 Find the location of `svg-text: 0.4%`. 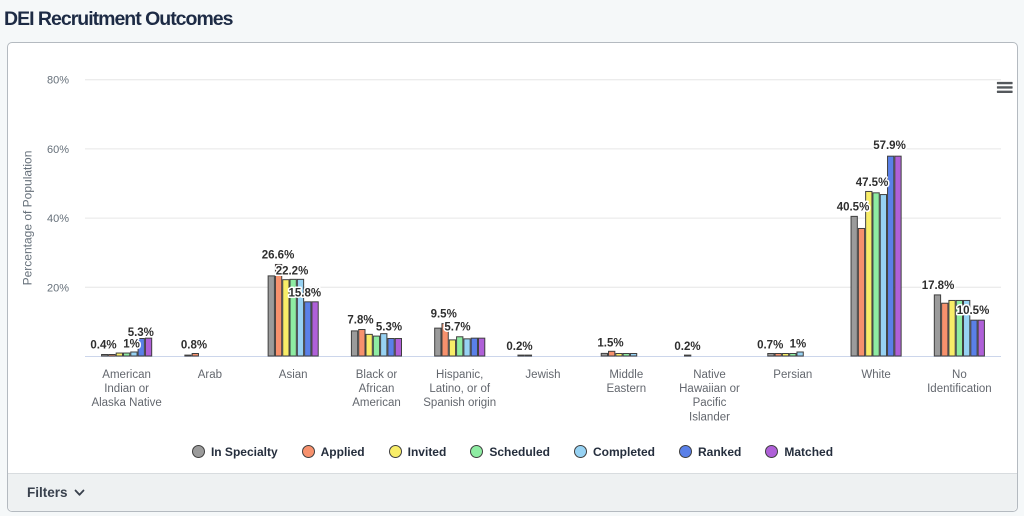

svg-text: 0.4% is located at coordinates (103, 346).